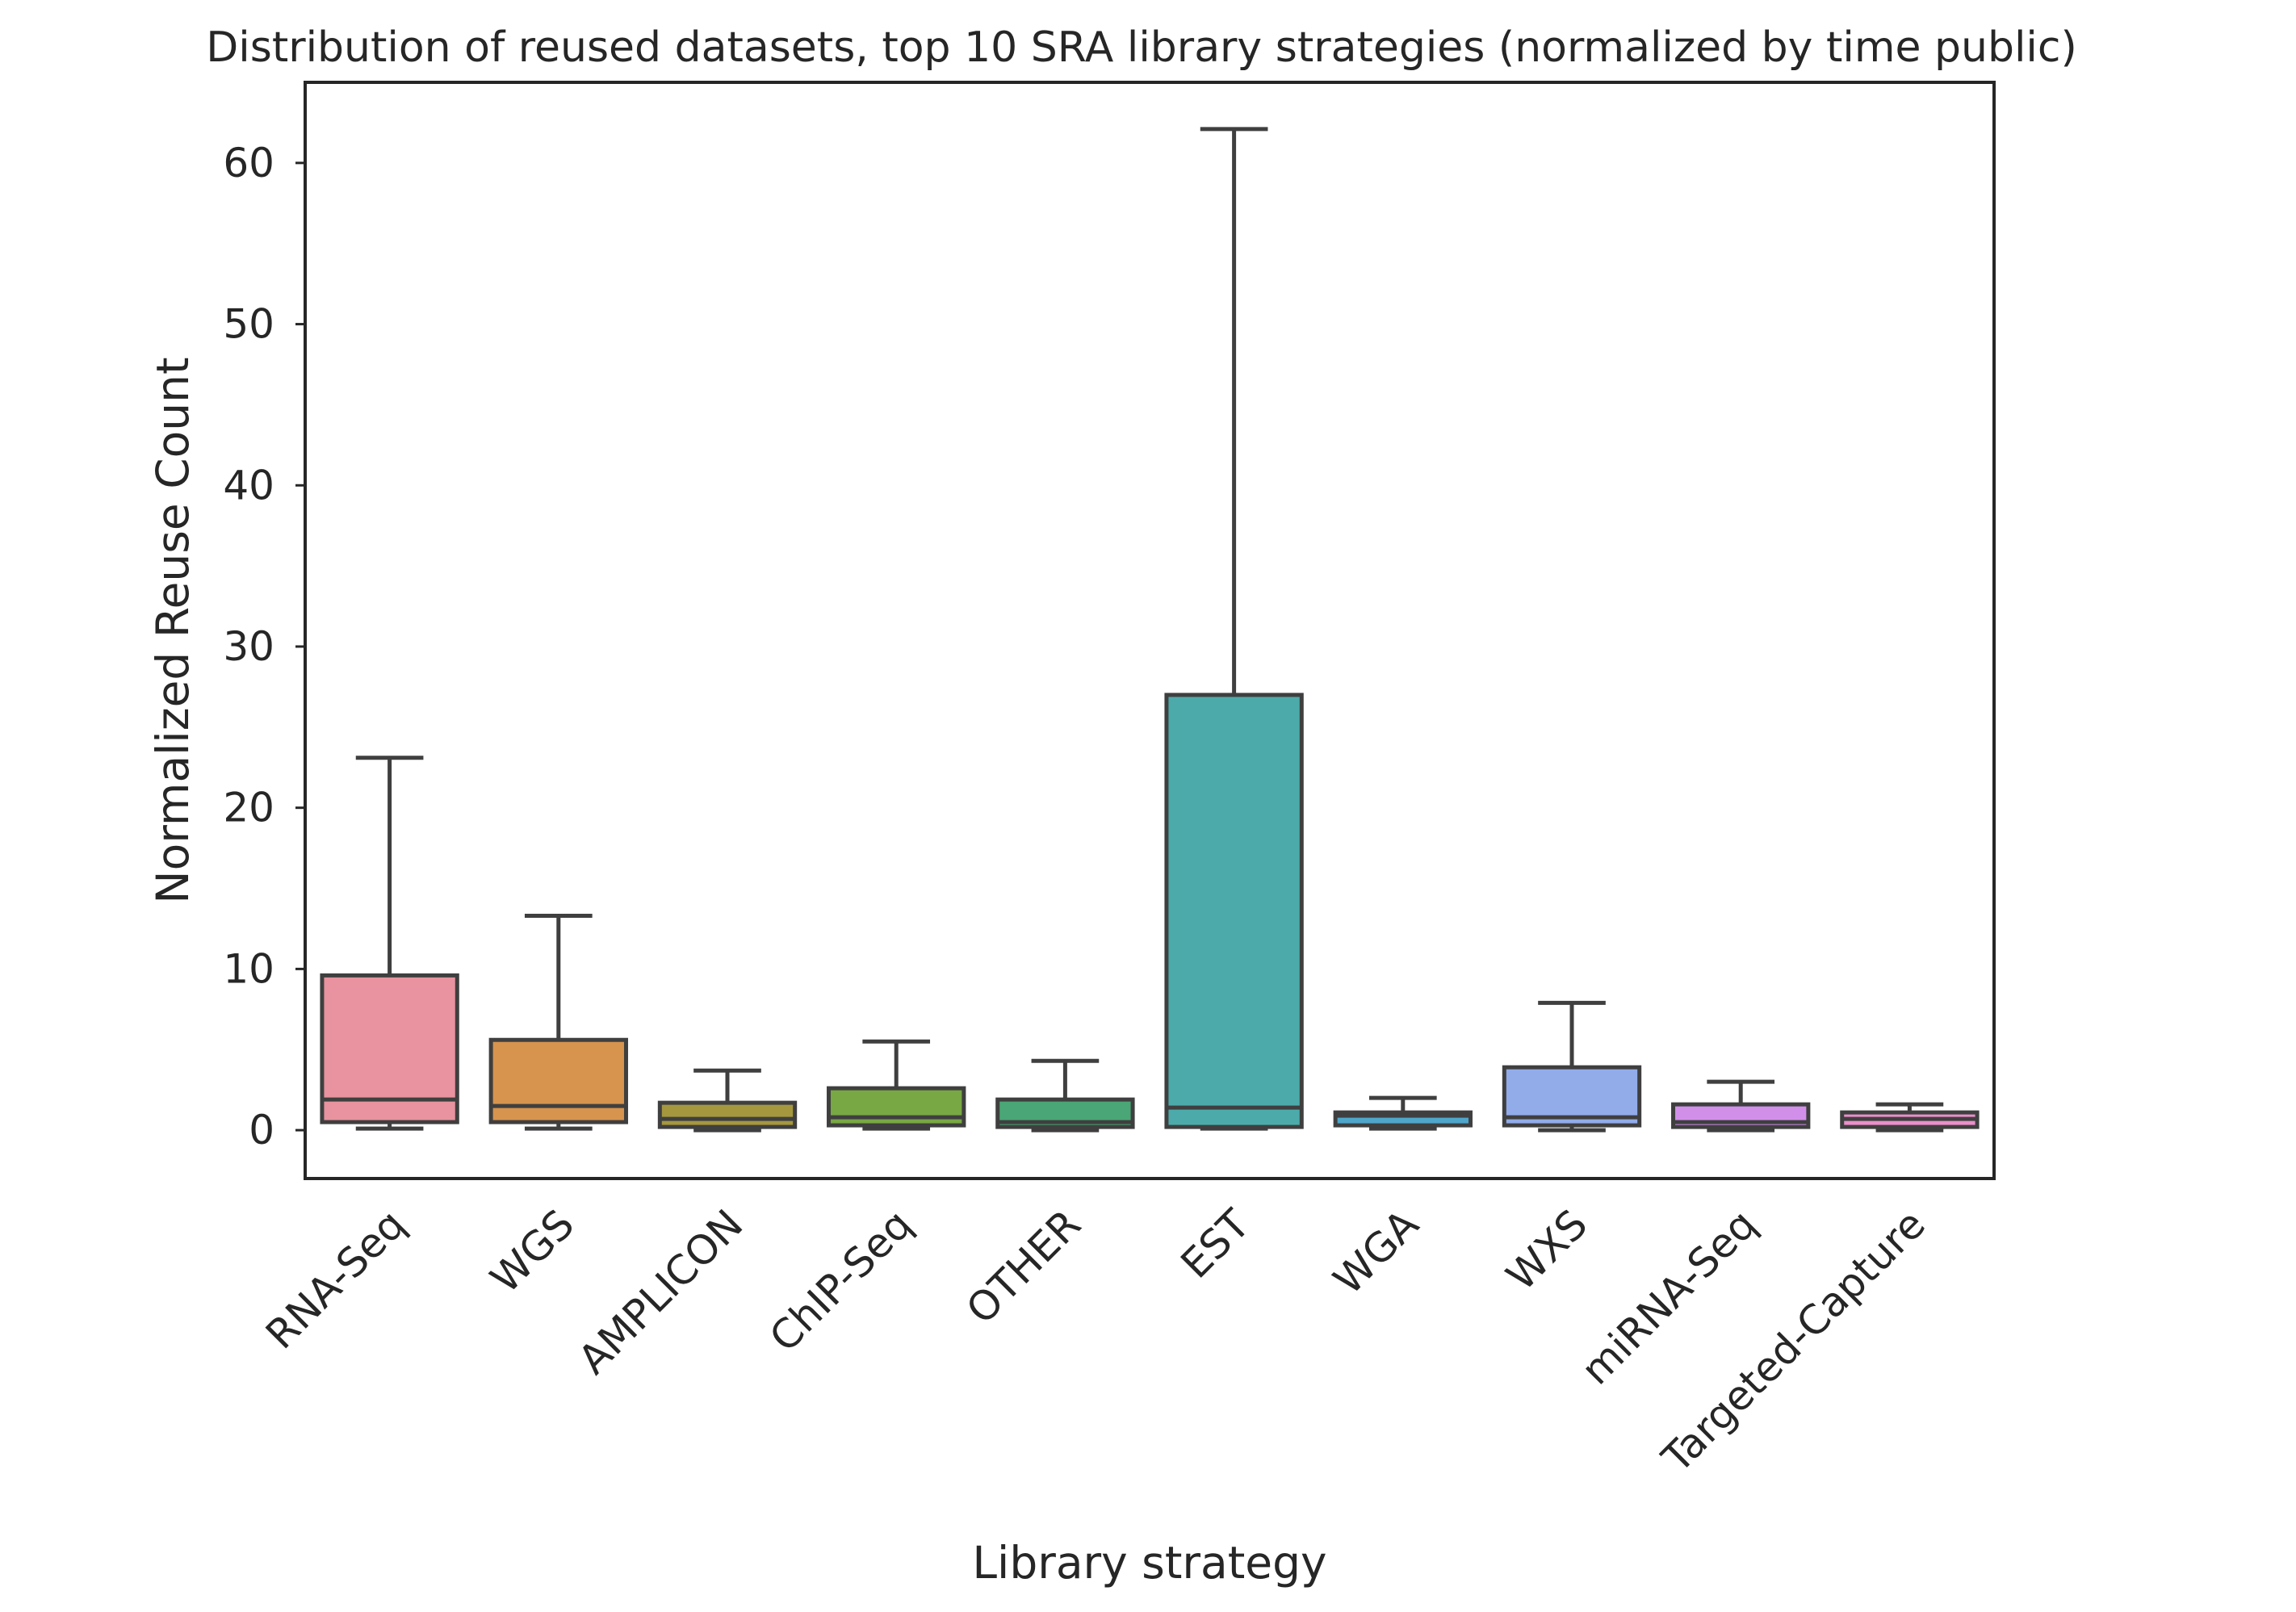 The width and height of the screenshot is (2296, 1612). I want to click on y-tick-label: 50, so click(248, 325).